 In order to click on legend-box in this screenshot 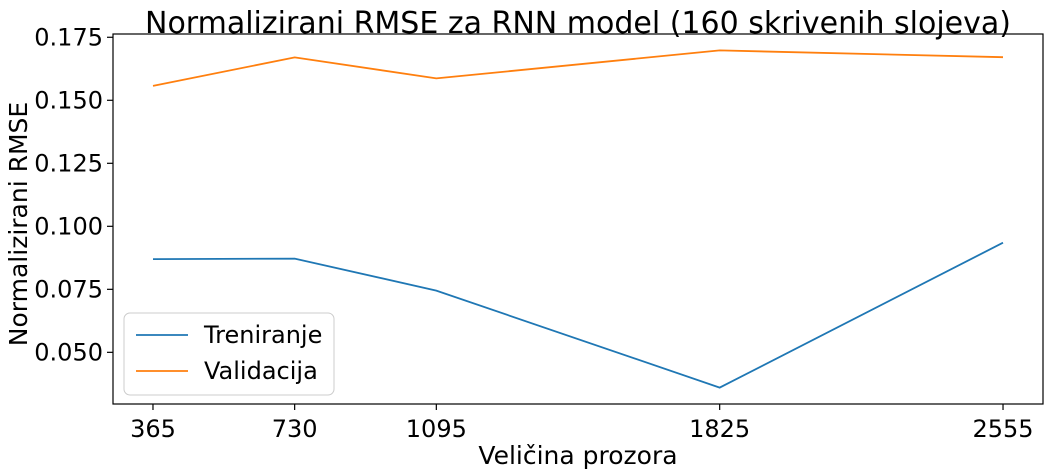, I will do `click(229, 354)`.